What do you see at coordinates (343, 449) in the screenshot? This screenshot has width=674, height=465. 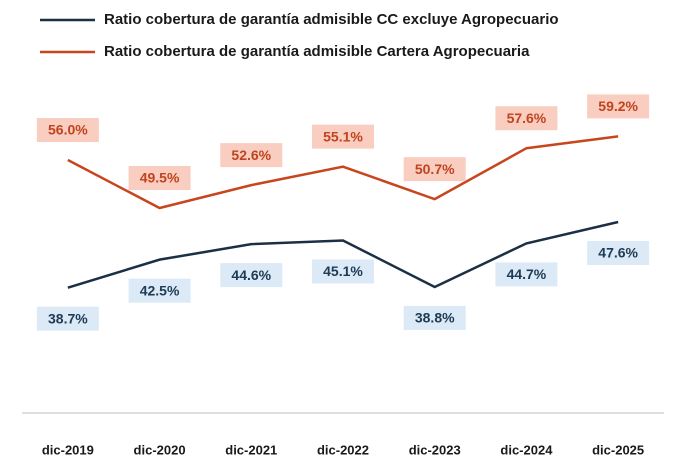 I see `x-tick-label: dic-2022` at bounding box center [343, 449].